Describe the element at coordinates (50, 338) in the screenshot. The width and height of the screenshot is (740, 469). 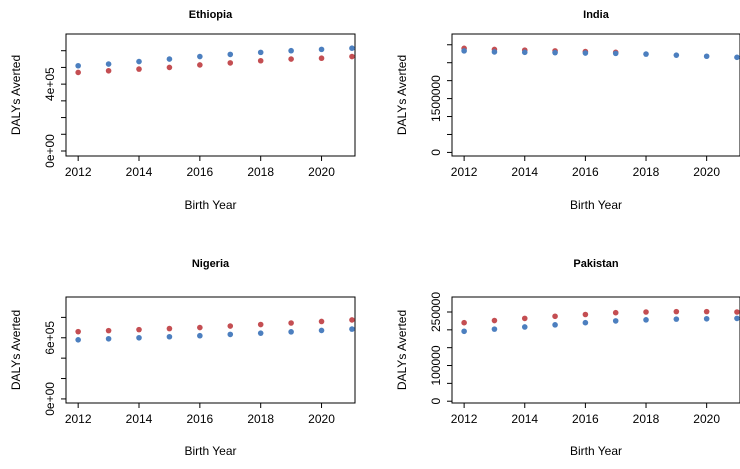
I see `y-tick-label: 6e+05` at that location.